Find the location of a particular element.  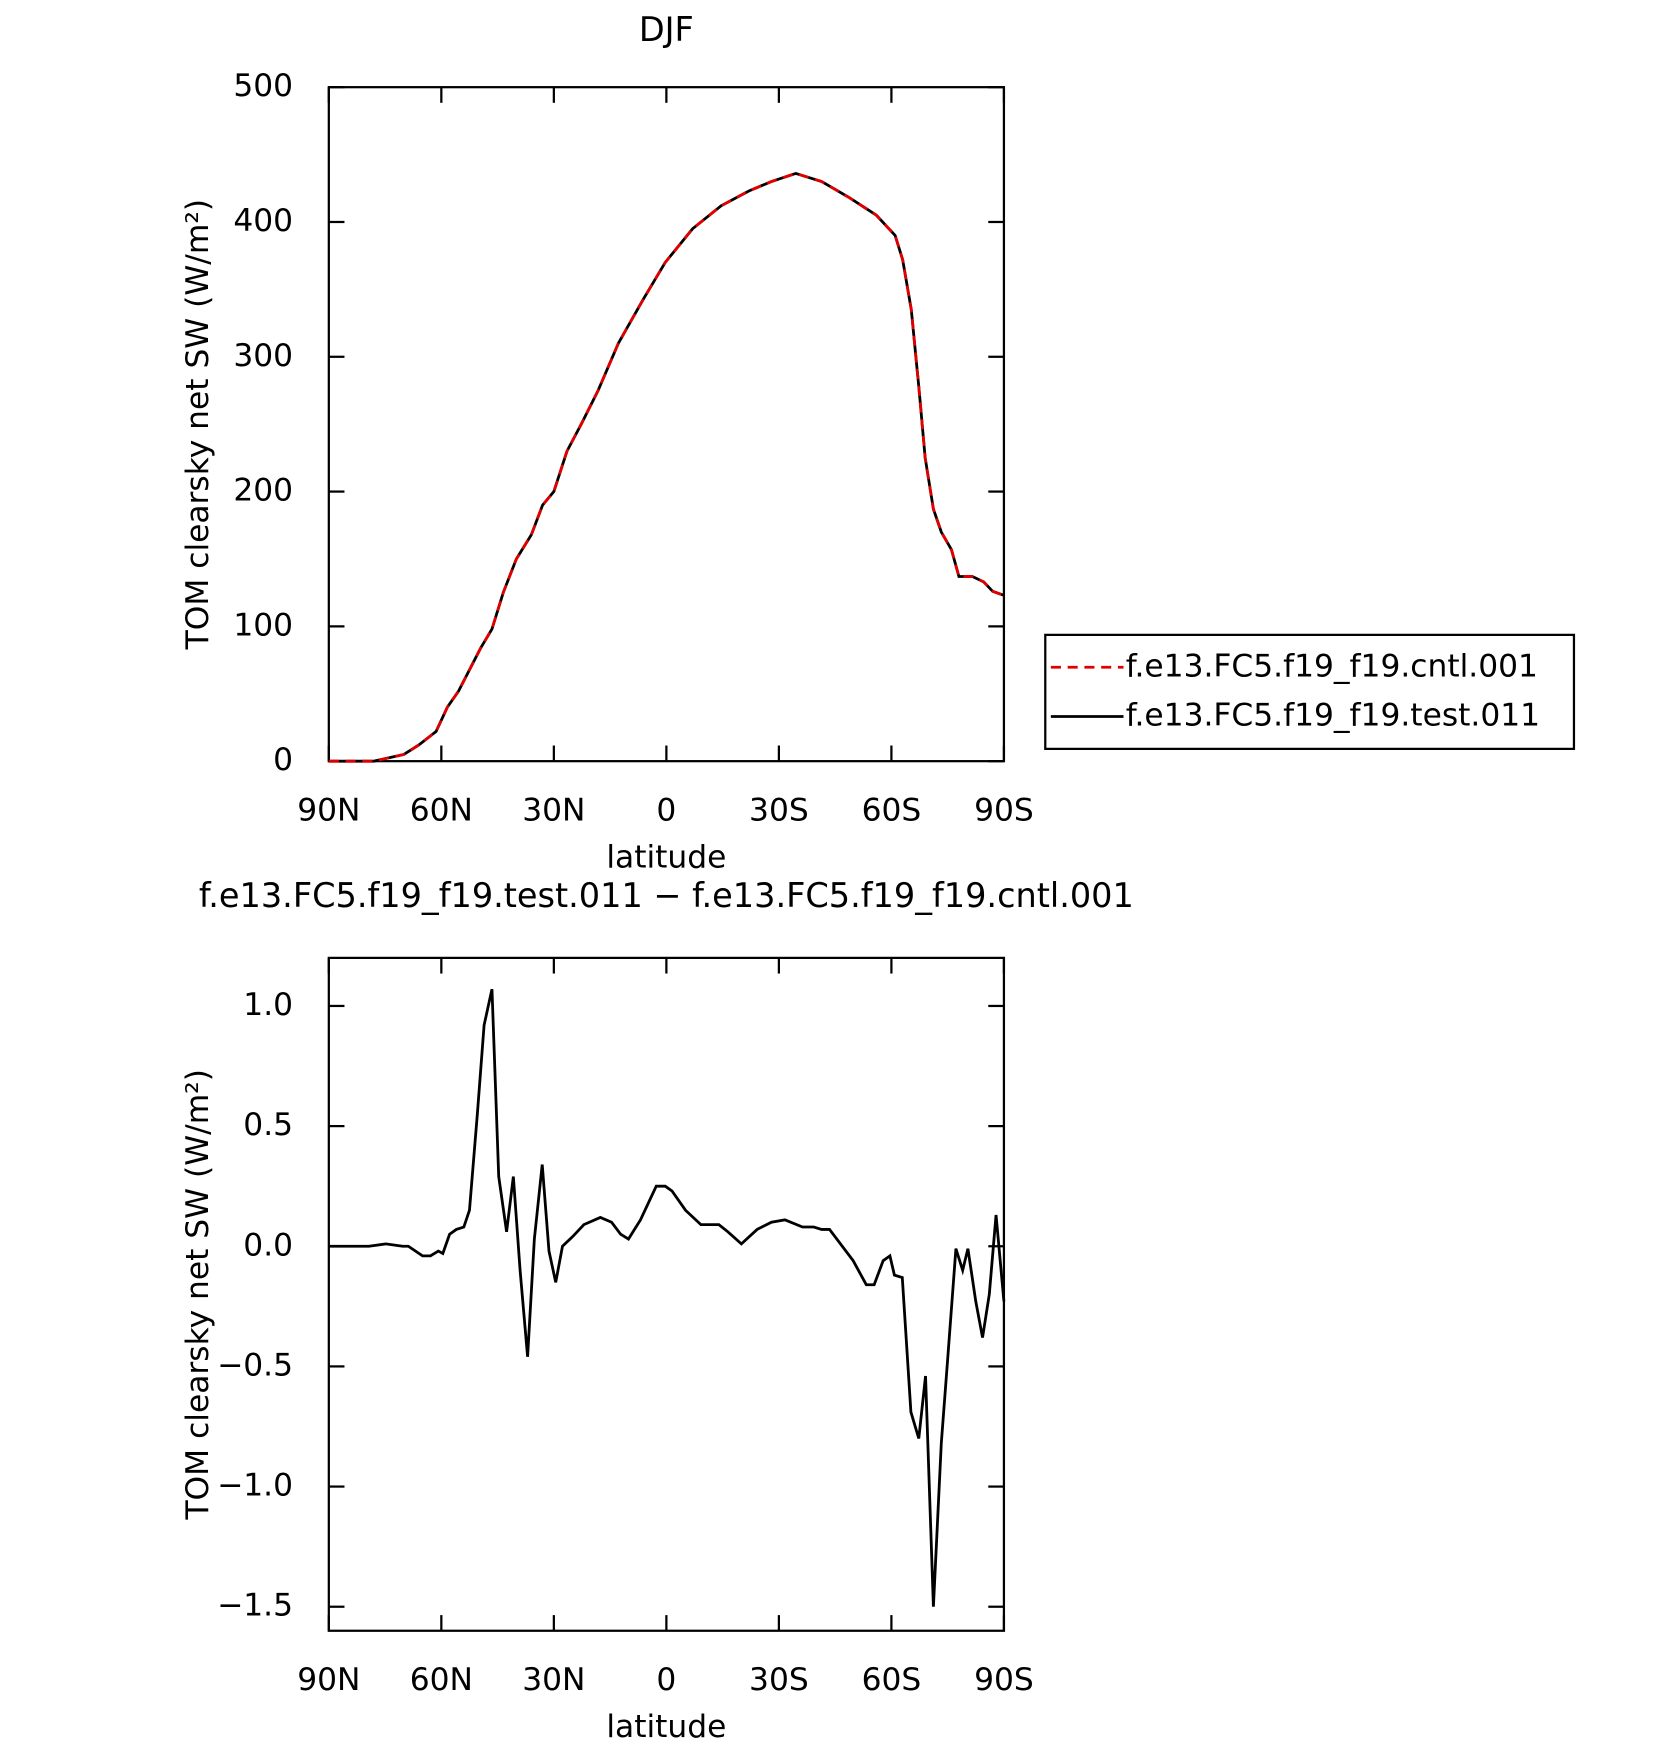

legend-box is located at coordinates (1310, 691).